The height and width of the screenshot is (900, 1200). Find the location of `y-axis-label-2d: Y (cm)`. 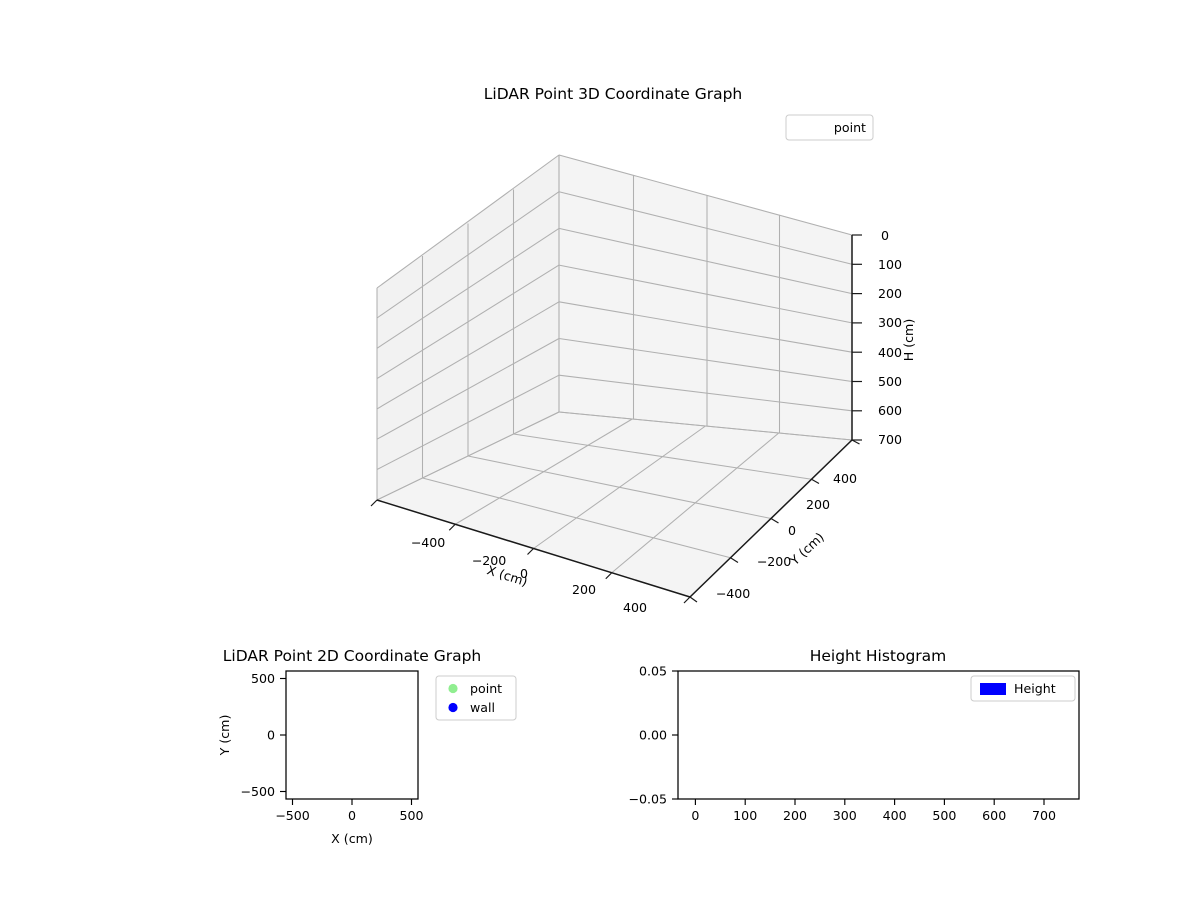

y-axis-label-2d: Y (cm) is located at coordinates (224, 736).